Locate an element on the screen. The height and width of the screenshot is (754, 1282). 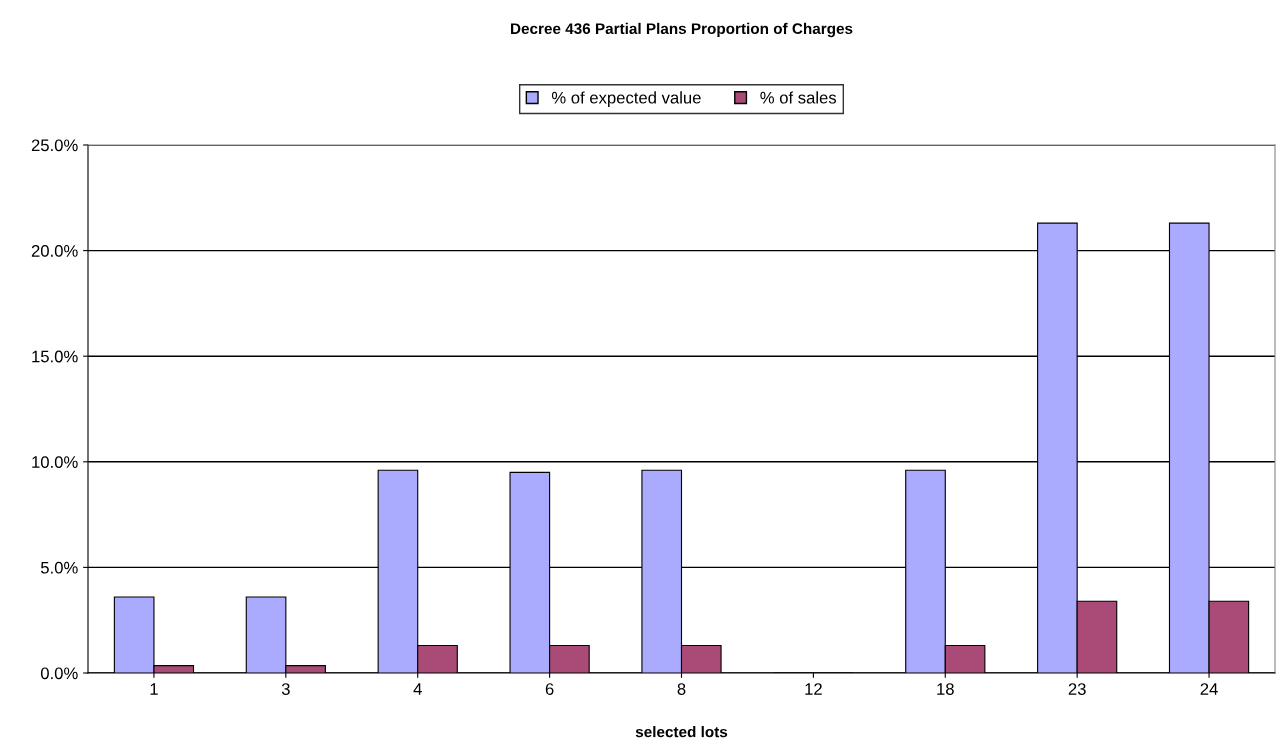
y-tick-label: 5.0% is located at coordinates (59, 567).